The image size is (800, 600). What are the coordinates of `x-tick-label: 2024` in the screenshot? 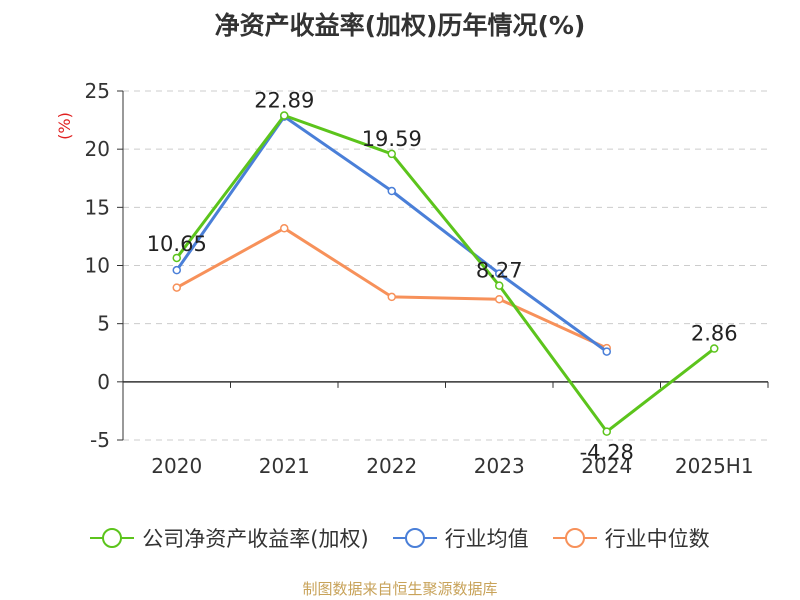 It's located at (606, 466).